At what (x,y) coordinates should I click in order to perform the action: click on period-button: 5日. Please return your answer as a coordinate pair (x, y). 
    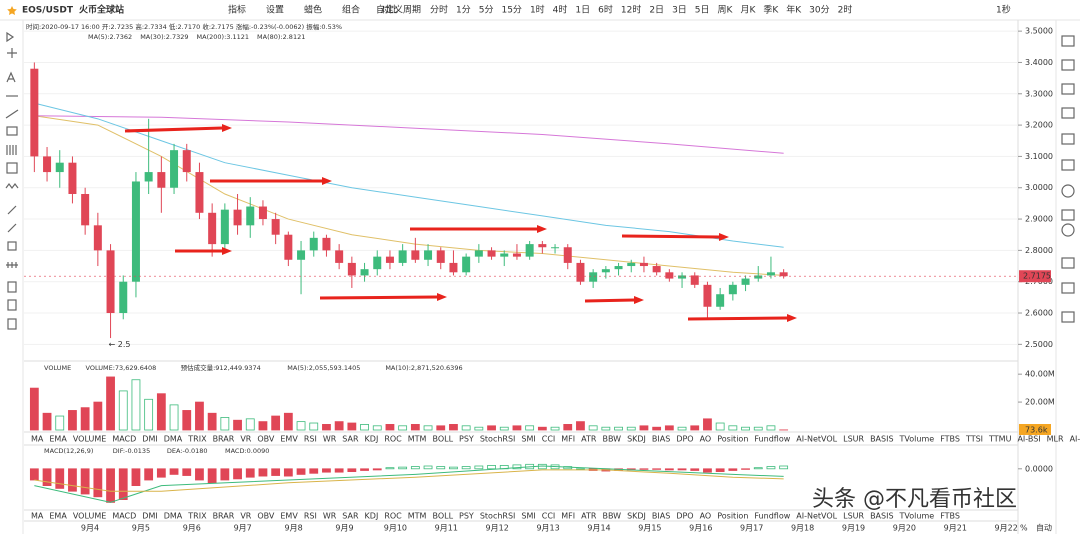
    Looking at the image, I should click on (702, 10).